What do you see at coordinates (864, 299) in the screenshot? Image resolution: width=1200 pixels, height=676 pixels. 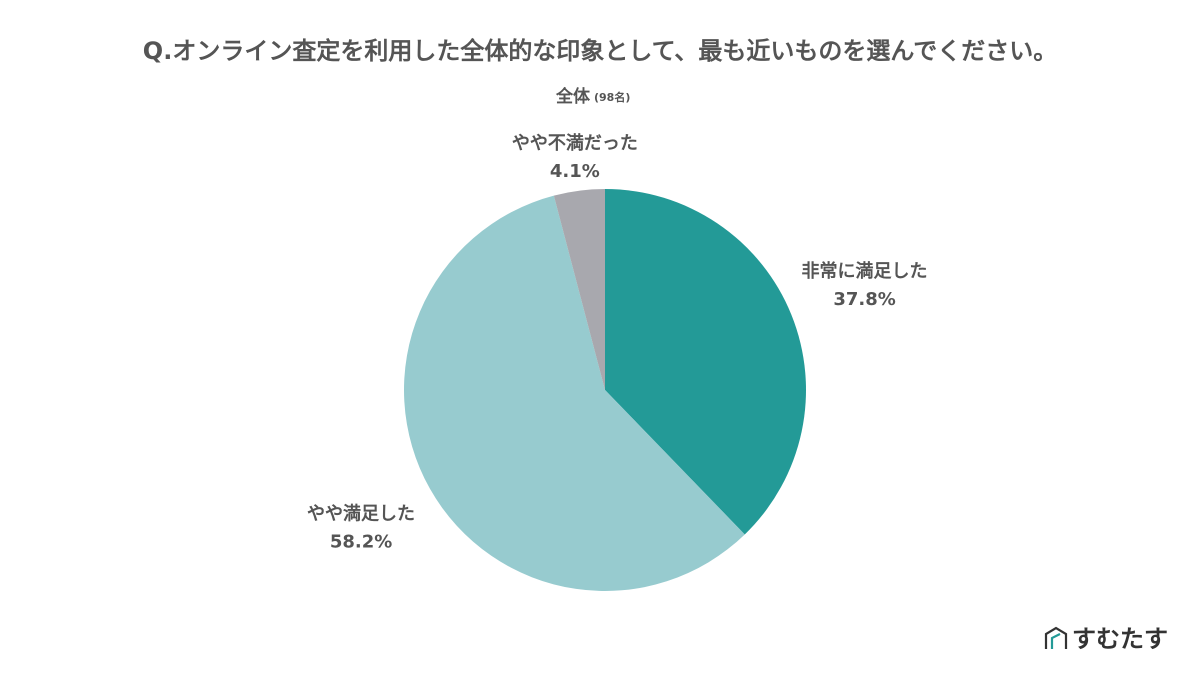 I see `value-label: 37.8%` at bounding box center [864, 299].